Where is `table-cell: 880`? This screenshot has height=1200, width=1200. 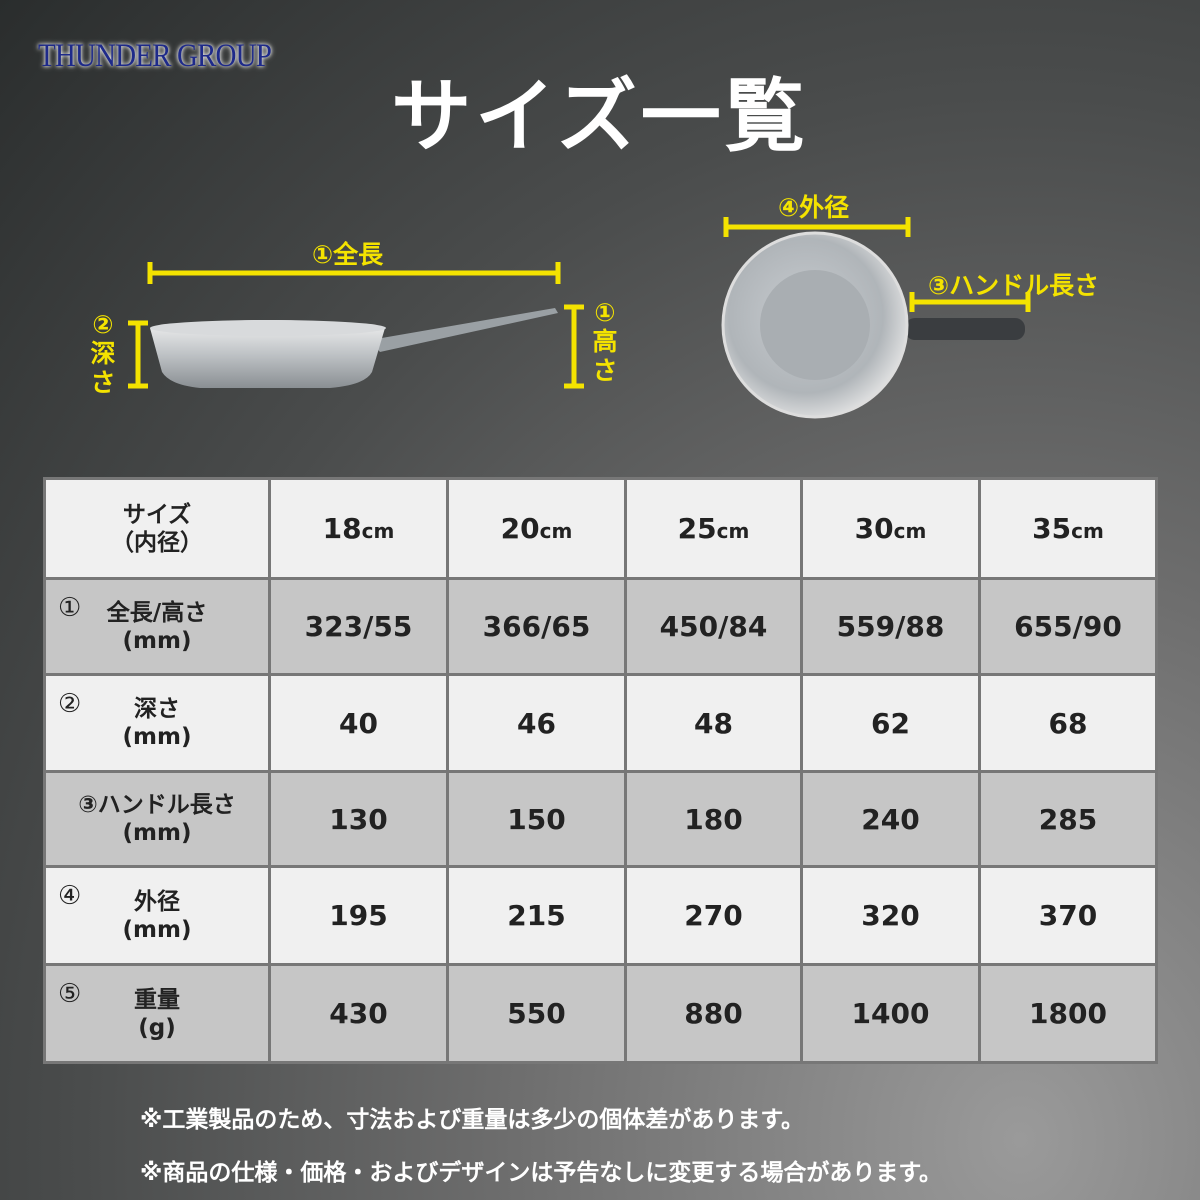 table-cell: 880 is located at coordinates (713, 1013).